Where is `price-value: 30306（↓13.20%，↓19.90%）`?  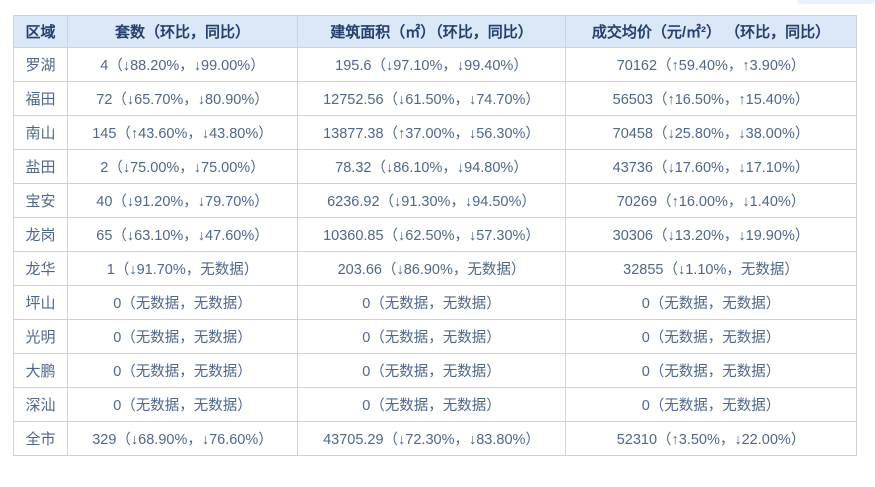
price-value: 30306（↓13.20%，↓19.90%） is located at coordinates (711, 234).